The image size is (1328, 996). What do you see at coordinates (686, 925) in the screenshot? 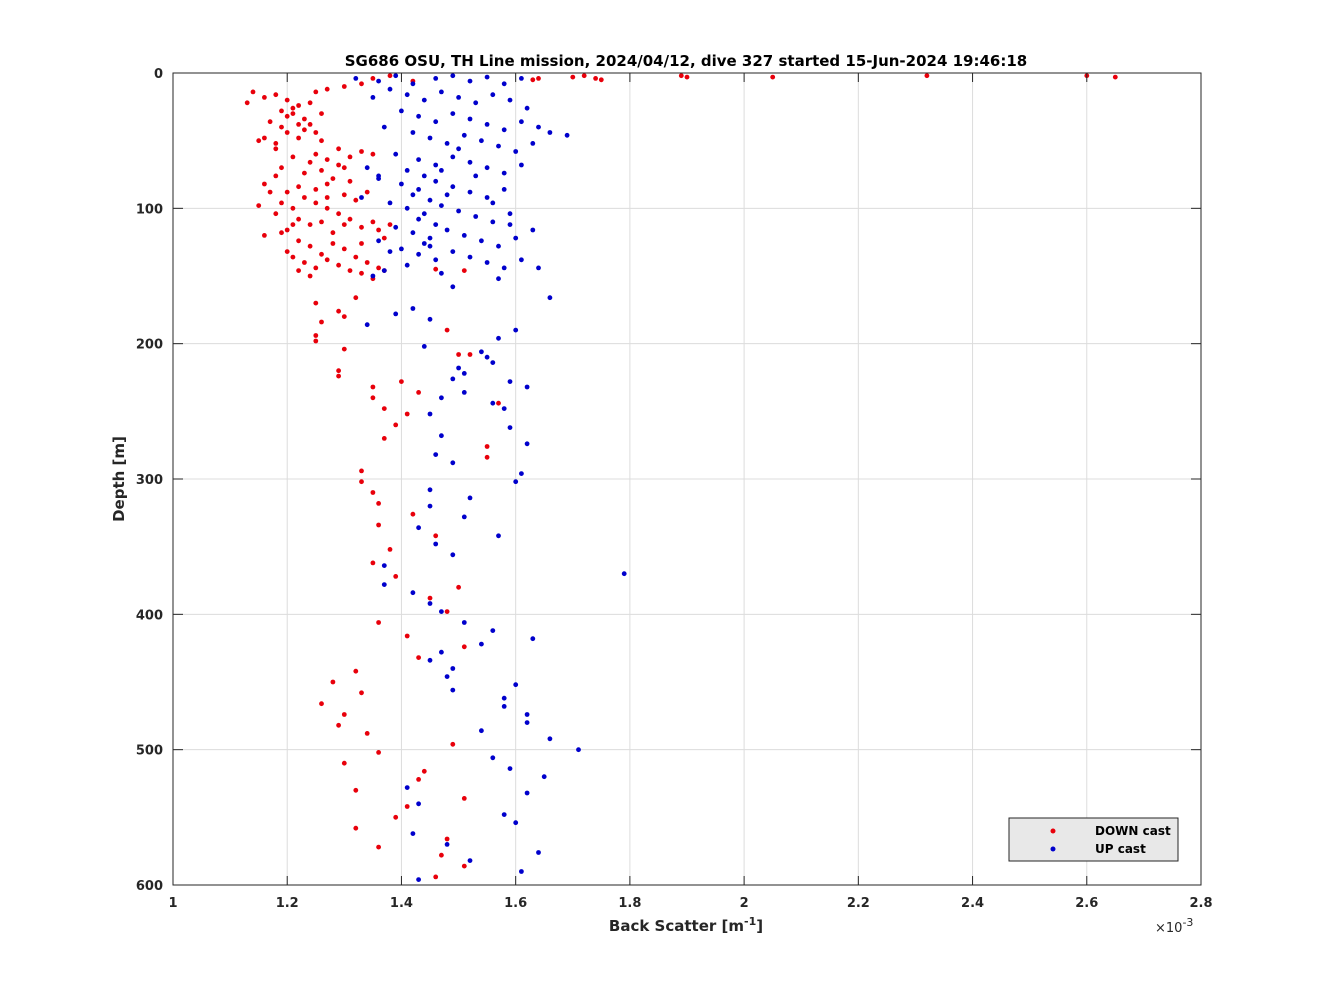
I see `x-axis-label: Back Scatter [m-1]` at bounding box center [686, 925].